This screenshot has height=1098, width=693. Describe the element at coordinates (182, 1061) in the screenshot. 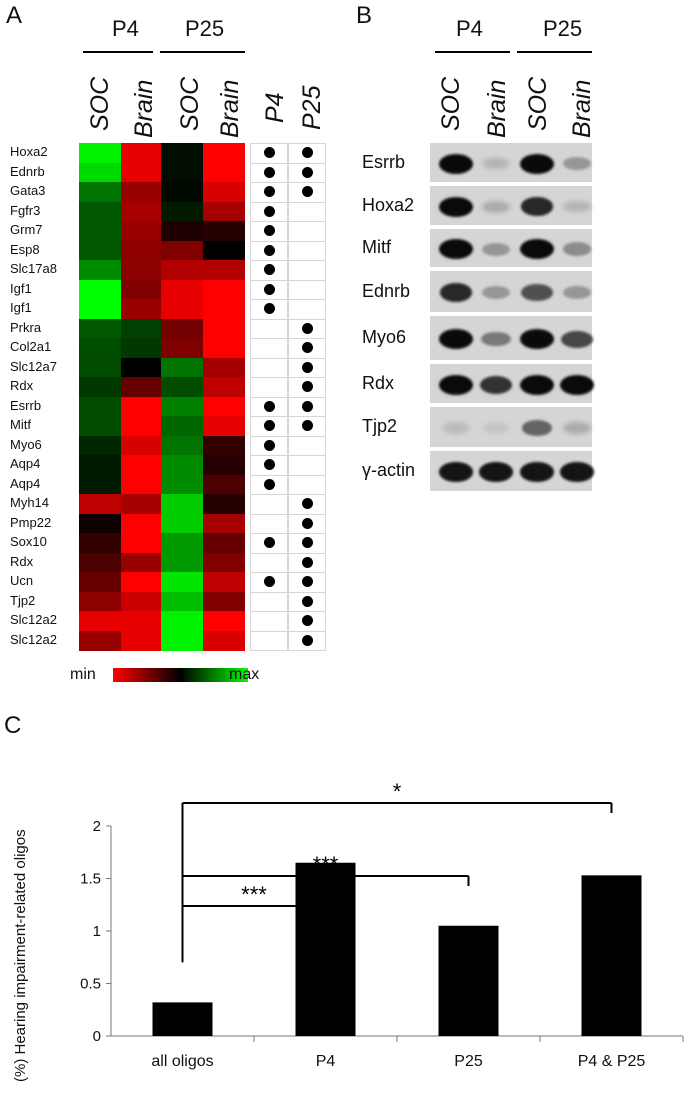

I see `x-tick-label: all oligos` at that location.